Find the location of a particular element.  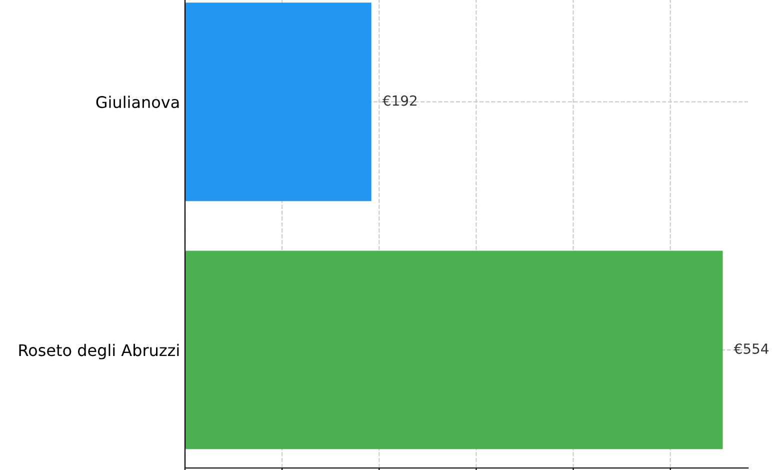

y-tick-label: Roseto degli Abruzzi is located at coordinates (99, 352).